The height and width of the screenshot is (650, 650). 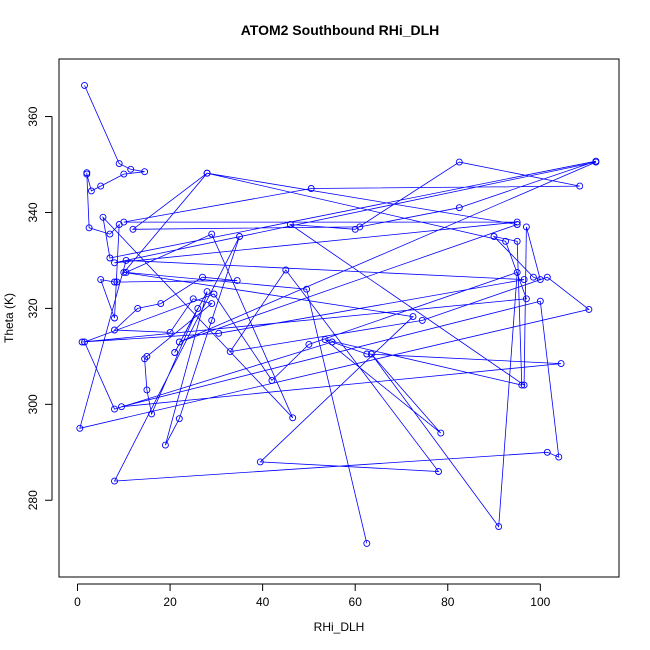 I want to click on x-axis: 0 20 40 60 80 100, so click(x=312, y=596).